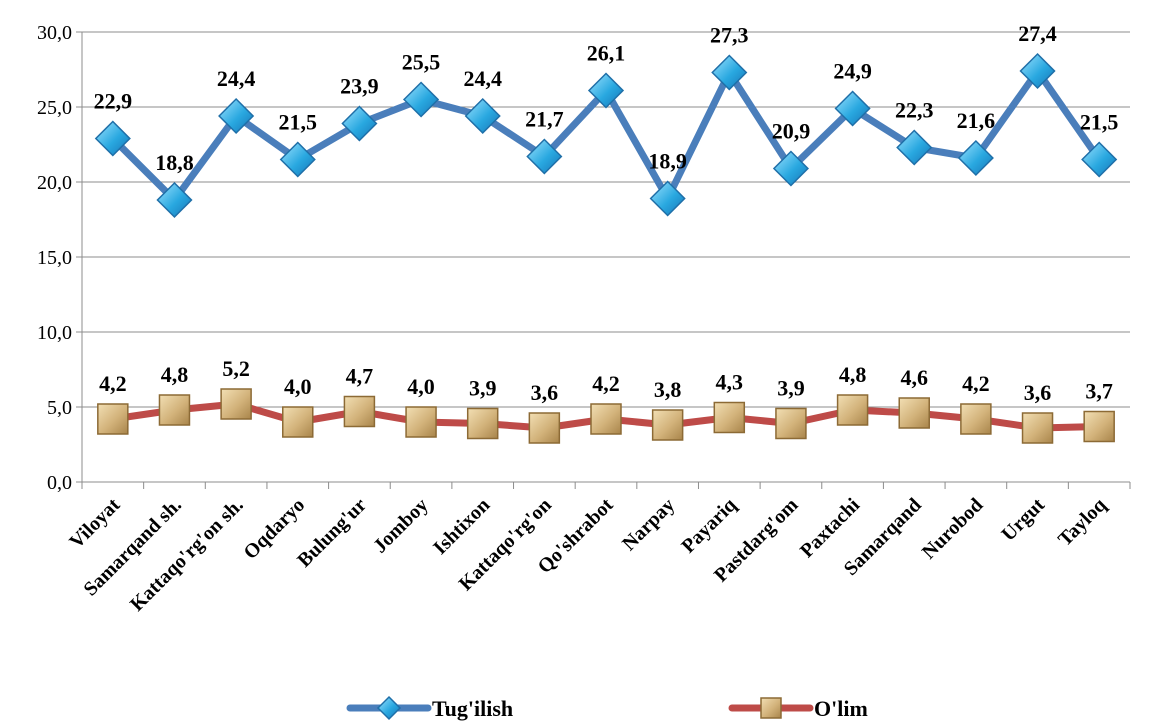 The width and height of the screenshot is (1157, 724). Describe the element at coordinates (914, 110) in the screenshot. I see `data-label-tugilish: 22,3` at that location.